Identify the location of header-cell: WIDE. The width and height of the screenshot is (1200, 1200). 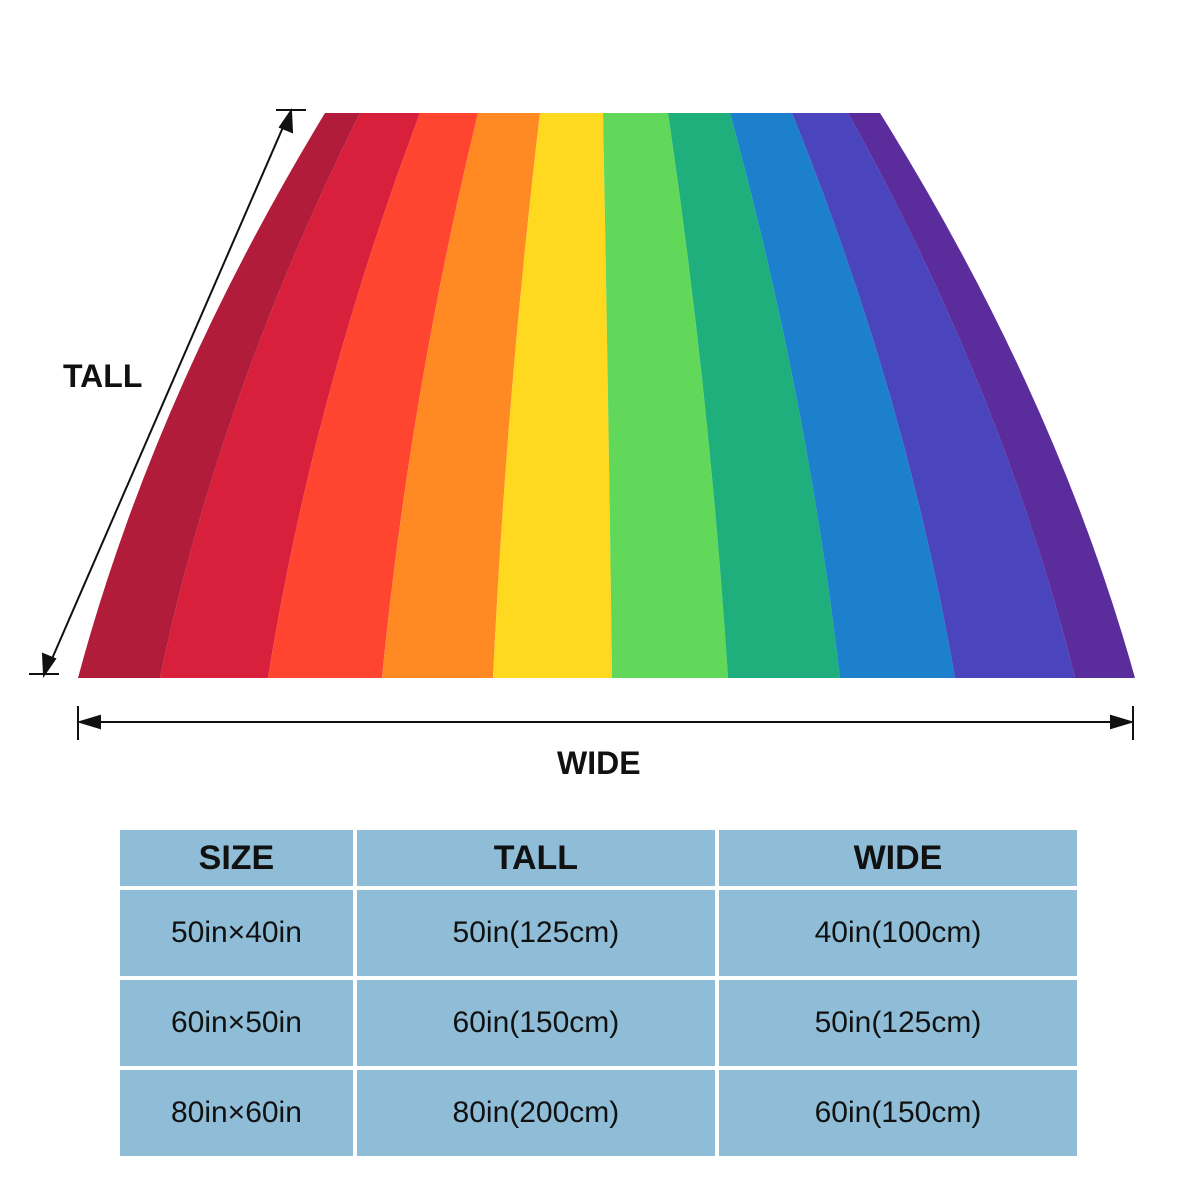
(897, 858).